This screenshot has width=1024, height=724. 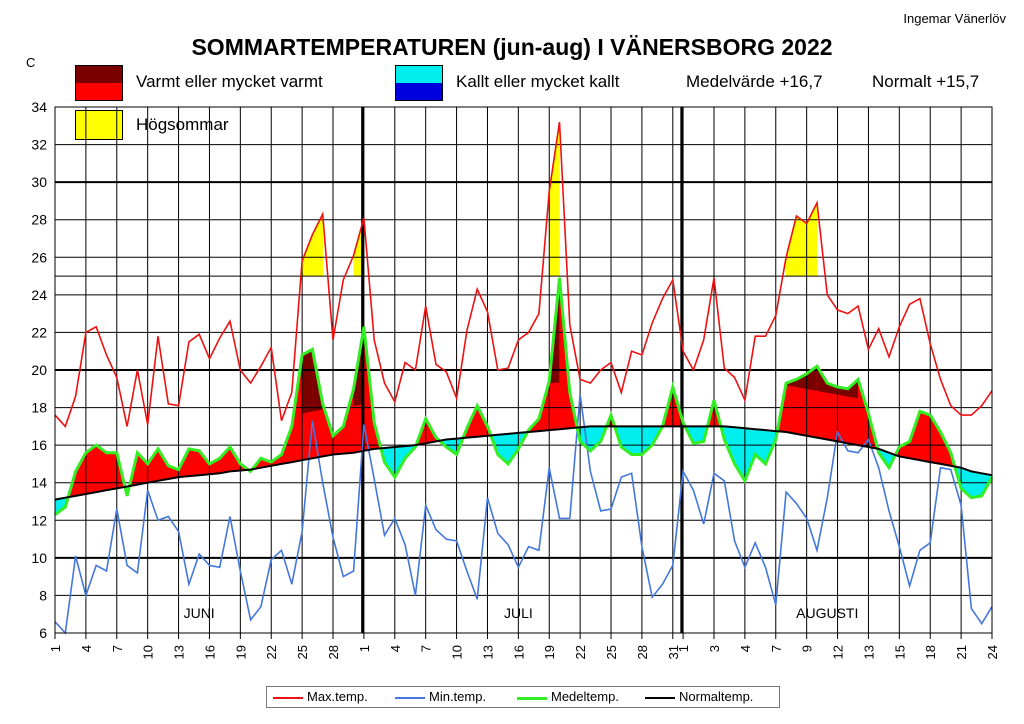 What do you see at coordinates (899, 652) in the screenshot?
I see `x-tick-label: 15` at bounding box center [899, 652].